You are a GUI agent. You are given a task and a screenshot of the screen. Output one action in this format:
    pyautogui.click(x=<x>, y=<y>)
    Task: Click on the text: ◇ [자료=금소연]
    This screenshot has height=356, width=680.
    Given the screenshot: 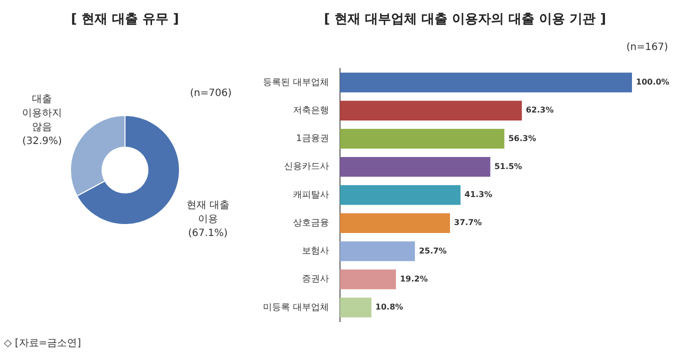 What is the action you would take?
    pyautogui.click(x=43, y=343)
    